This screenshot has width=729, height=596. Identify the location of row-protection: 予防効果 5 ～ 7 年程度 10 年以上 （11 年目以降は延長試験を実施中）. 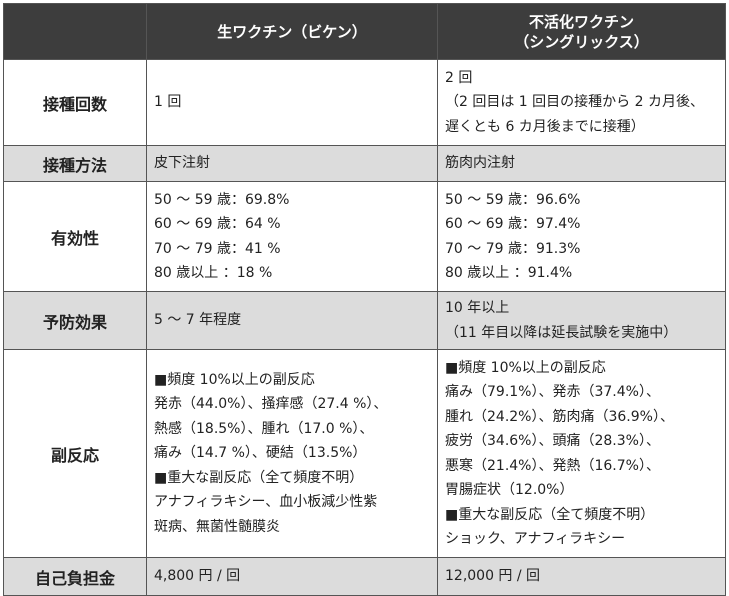
(364, 320).